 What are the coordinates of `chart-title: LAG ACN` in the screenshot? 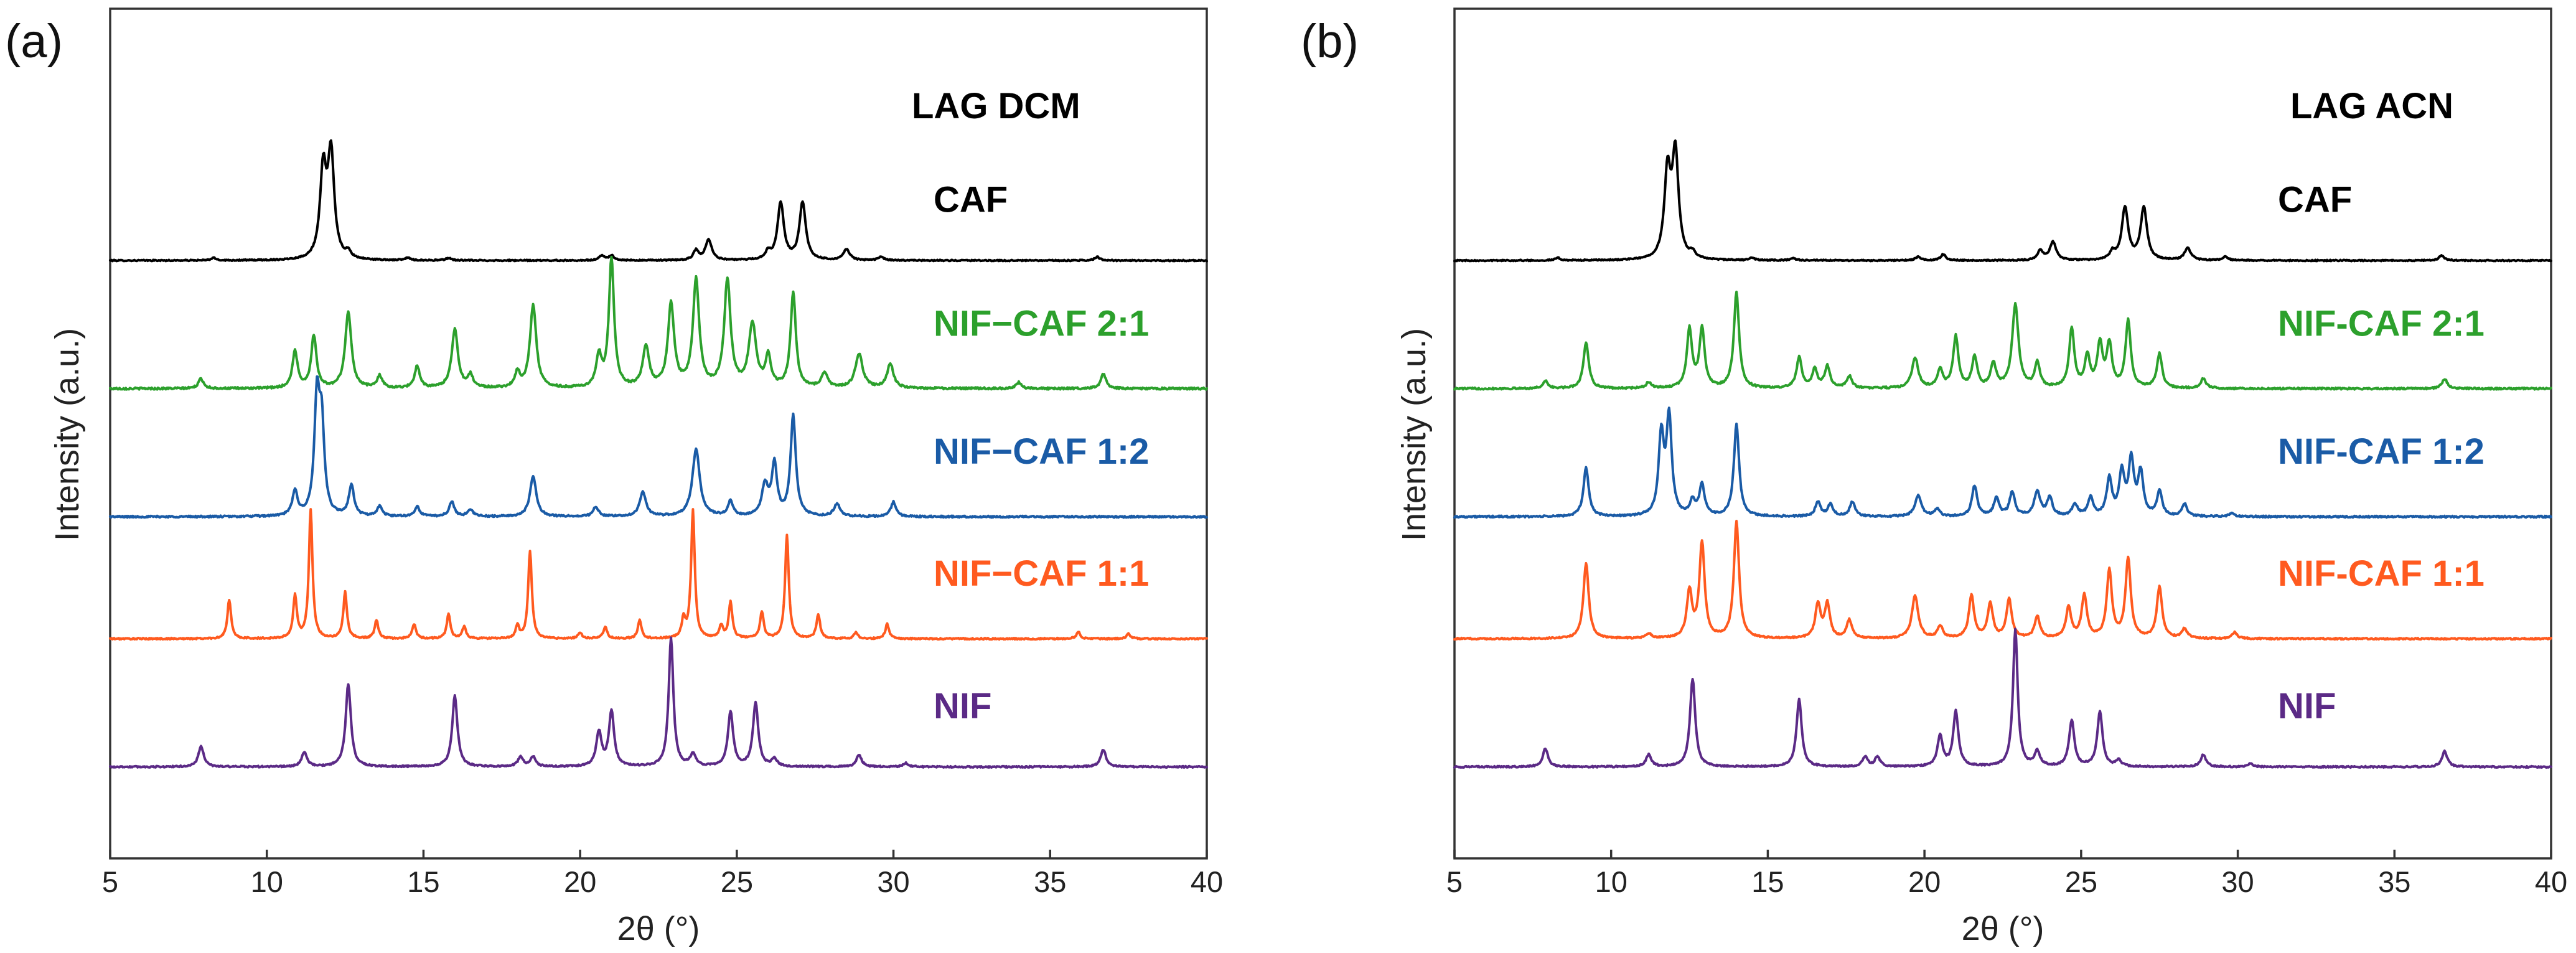 It's located at (2371, 106).